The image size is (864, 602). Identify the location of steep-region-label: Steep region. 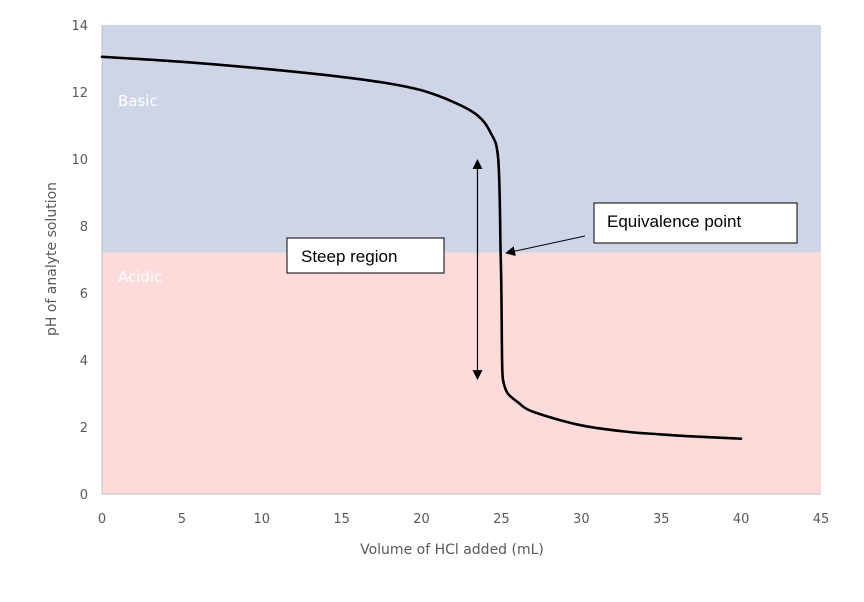
(349, 256).